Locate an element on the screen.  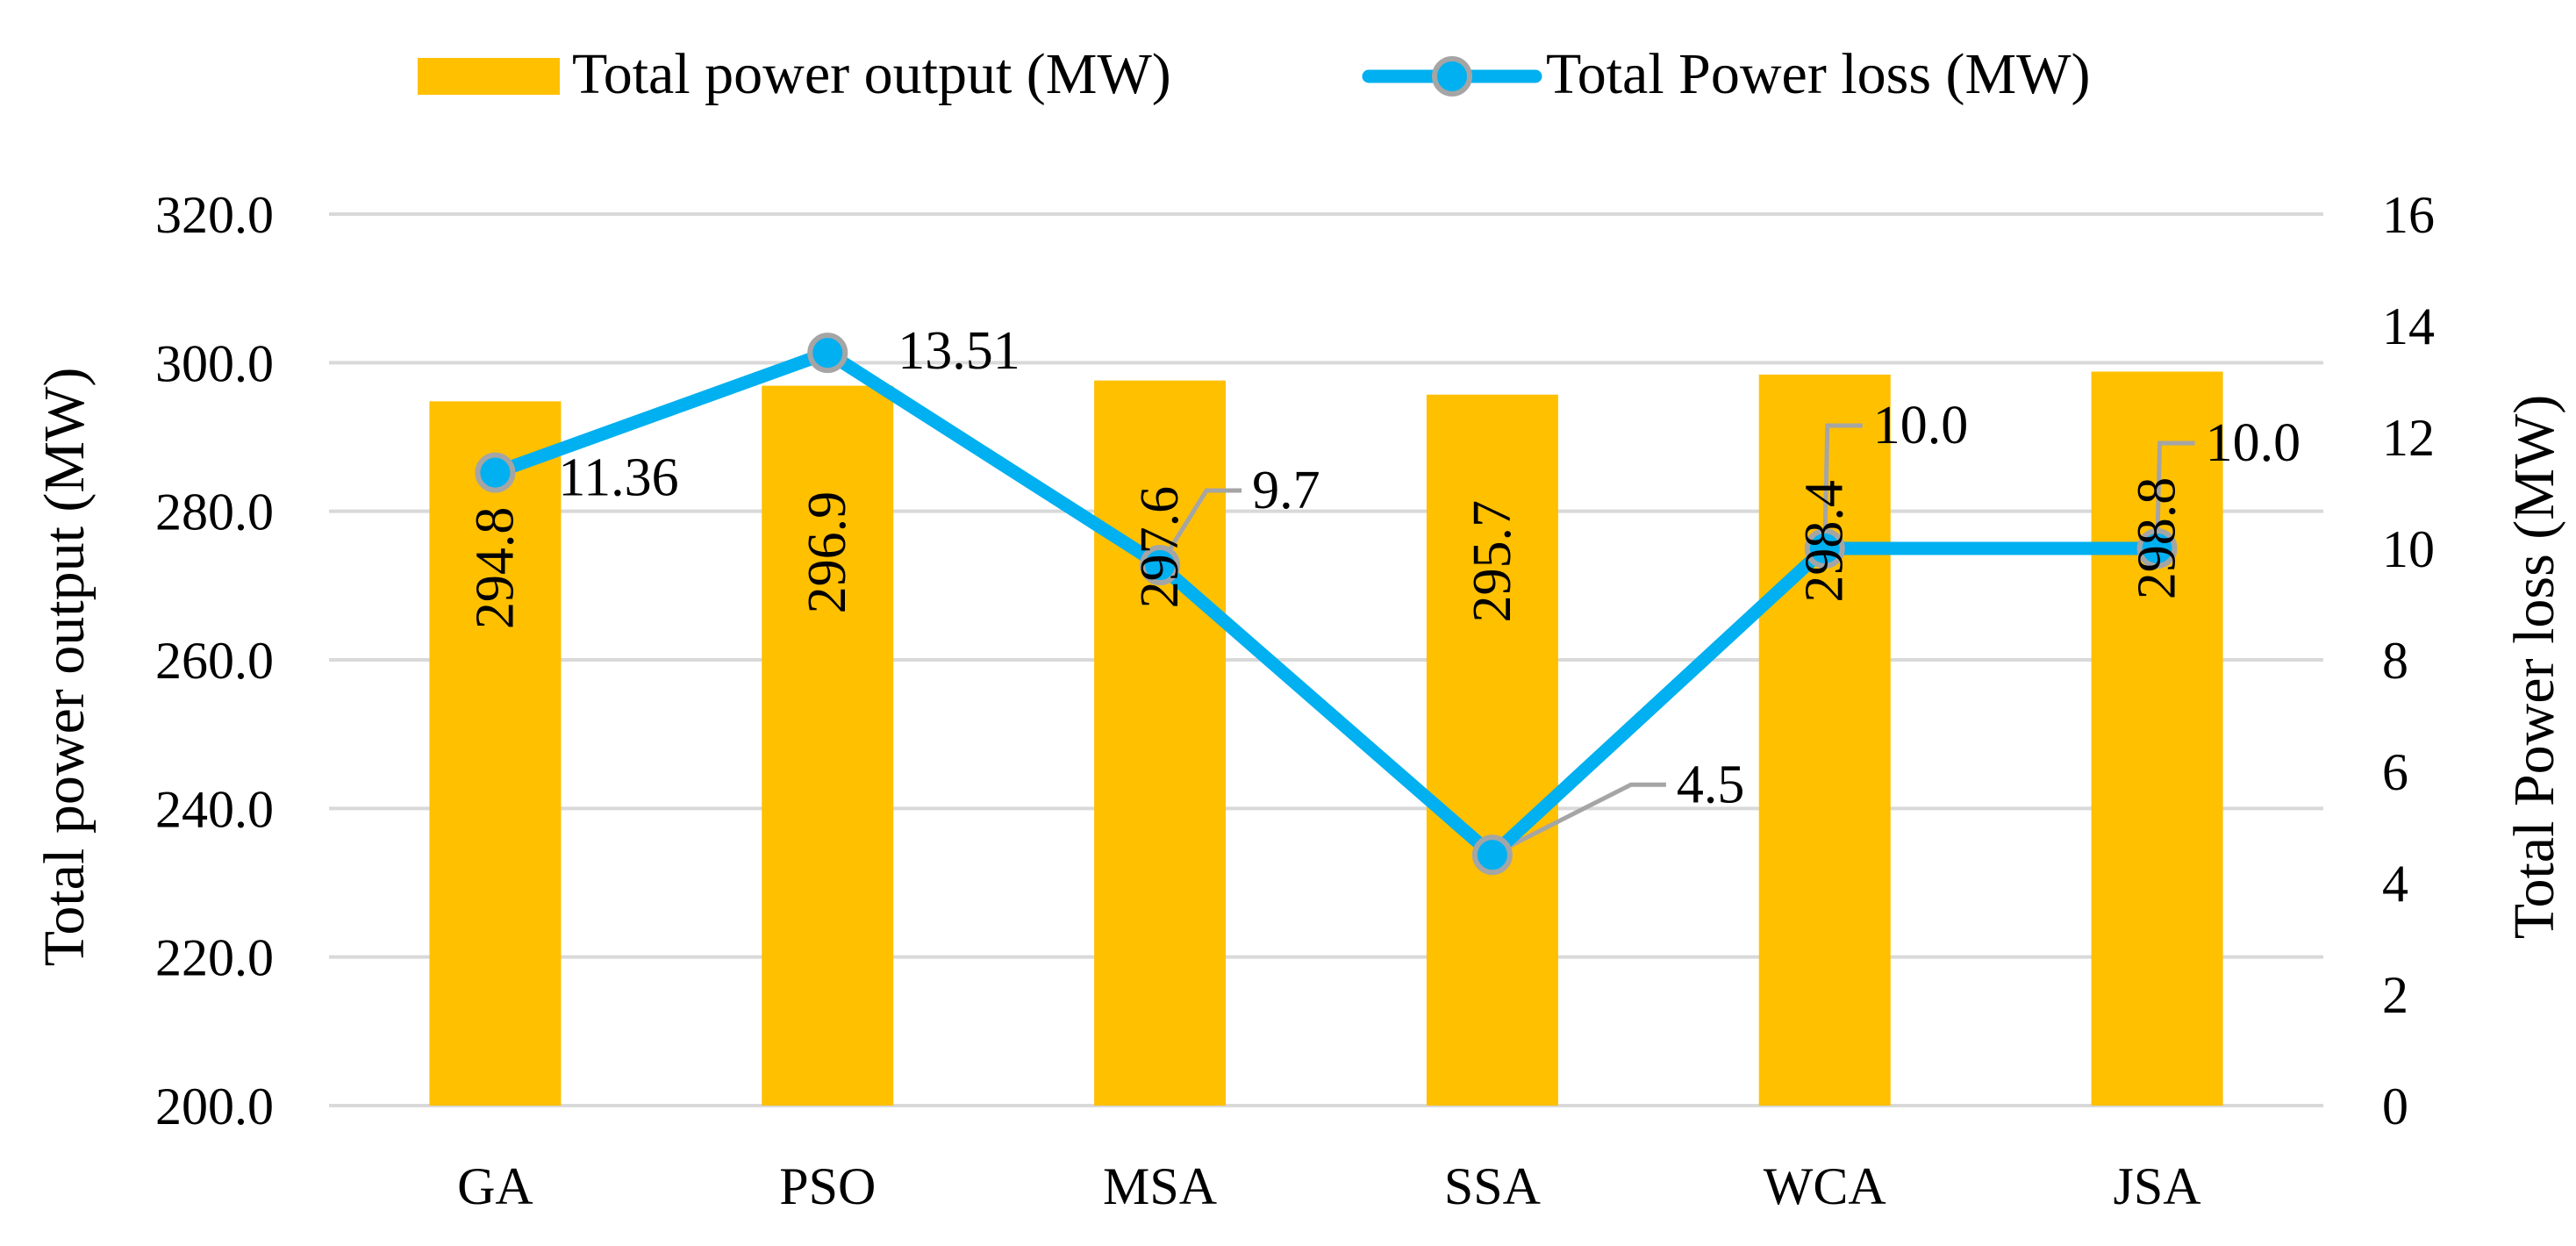
leader-lines is located at coordinates (1676, 640).